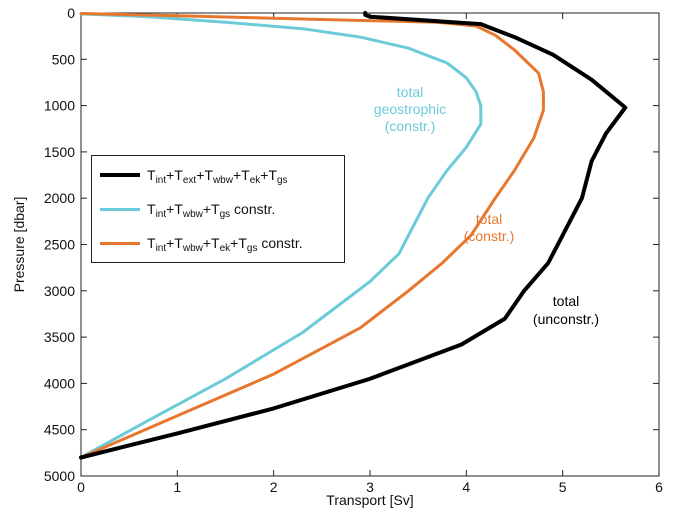 The image size is (675, 512). Describe the element at coordinates (659, 487) in the screenshot. I see `x-tick-label: 6` at that location.